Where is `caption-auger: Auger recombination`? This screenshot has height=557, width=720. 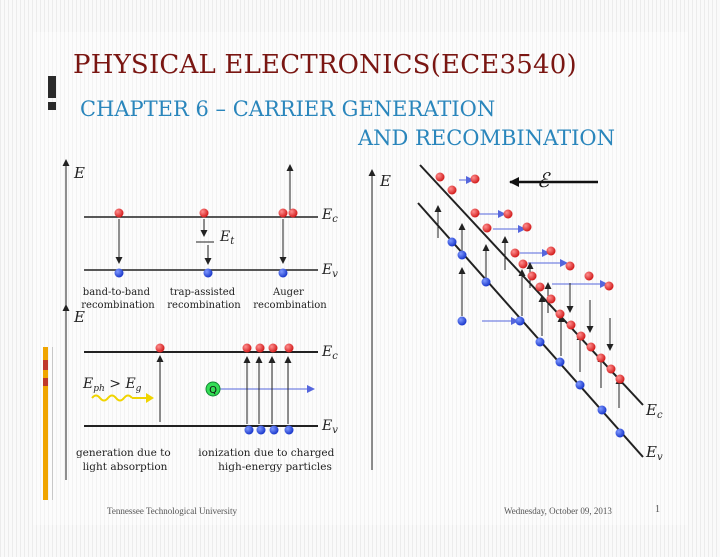 caption-auger: Auger recombination is located at coordinates (290, 299).